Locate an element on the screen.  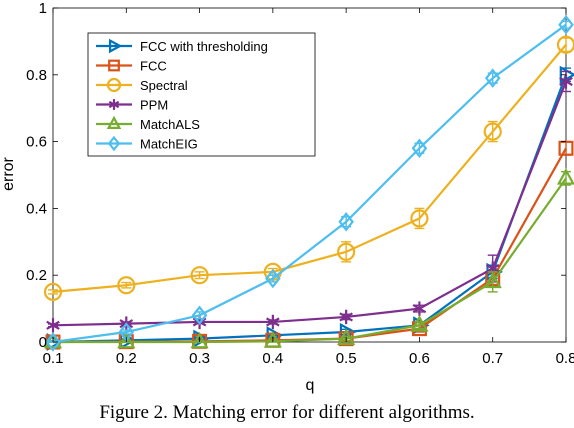
x-tick-label: 0.3 is located at coordinates (199, 358).